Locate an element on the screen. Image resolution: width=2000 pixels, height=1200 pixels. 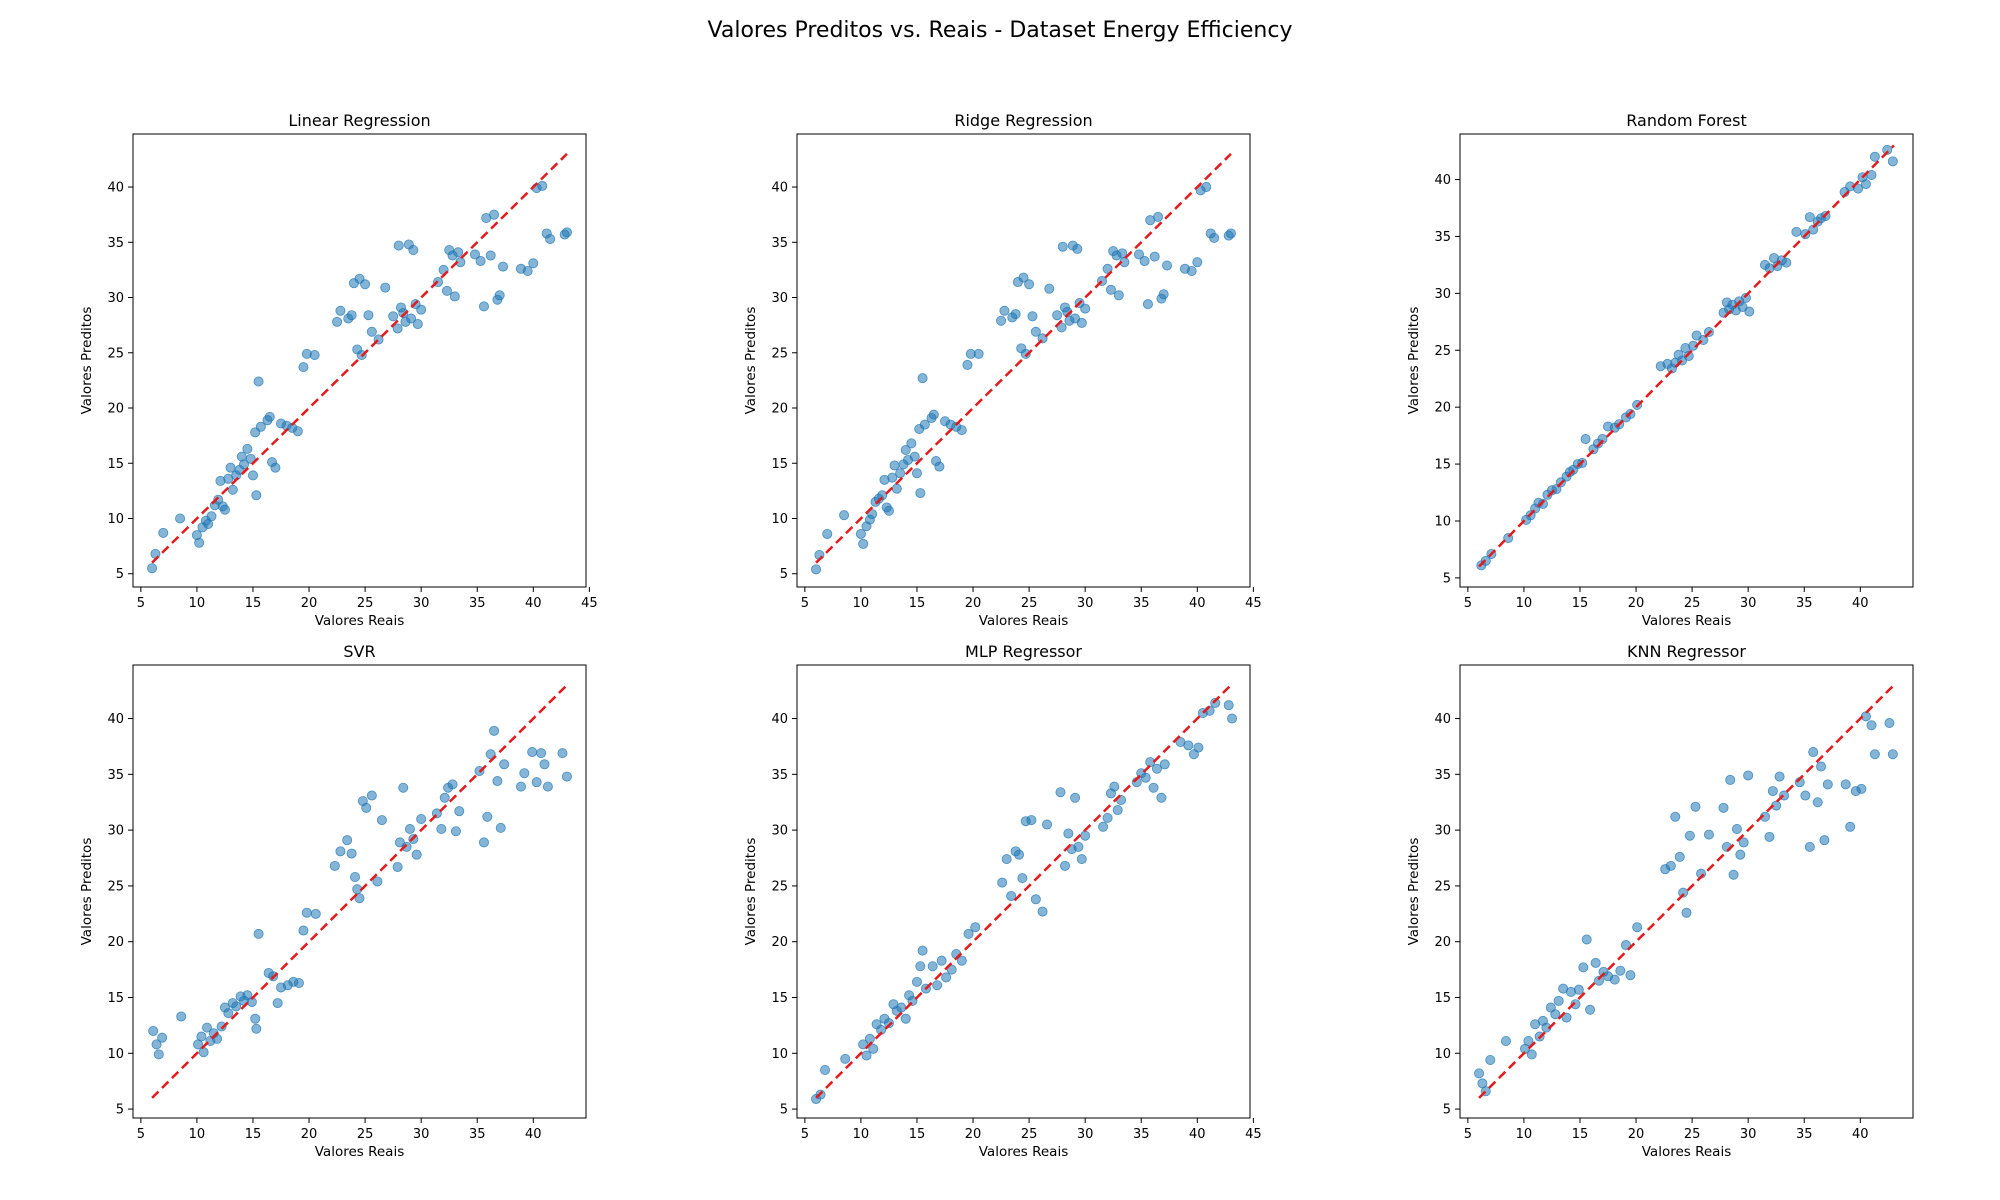
y-tick-label: 40 is located at coordinates (1442, 719).